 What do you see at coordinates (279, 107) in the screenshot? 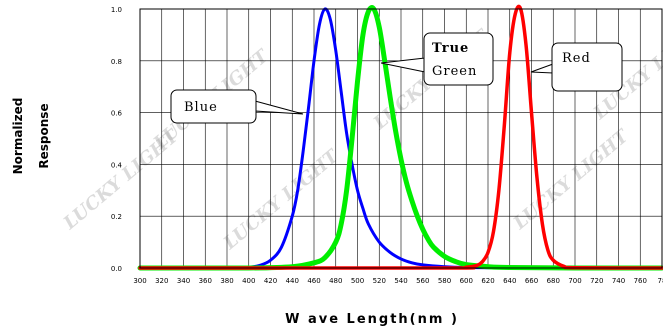
I see `callout-blue-pointer` at bounding box center [279, 107].